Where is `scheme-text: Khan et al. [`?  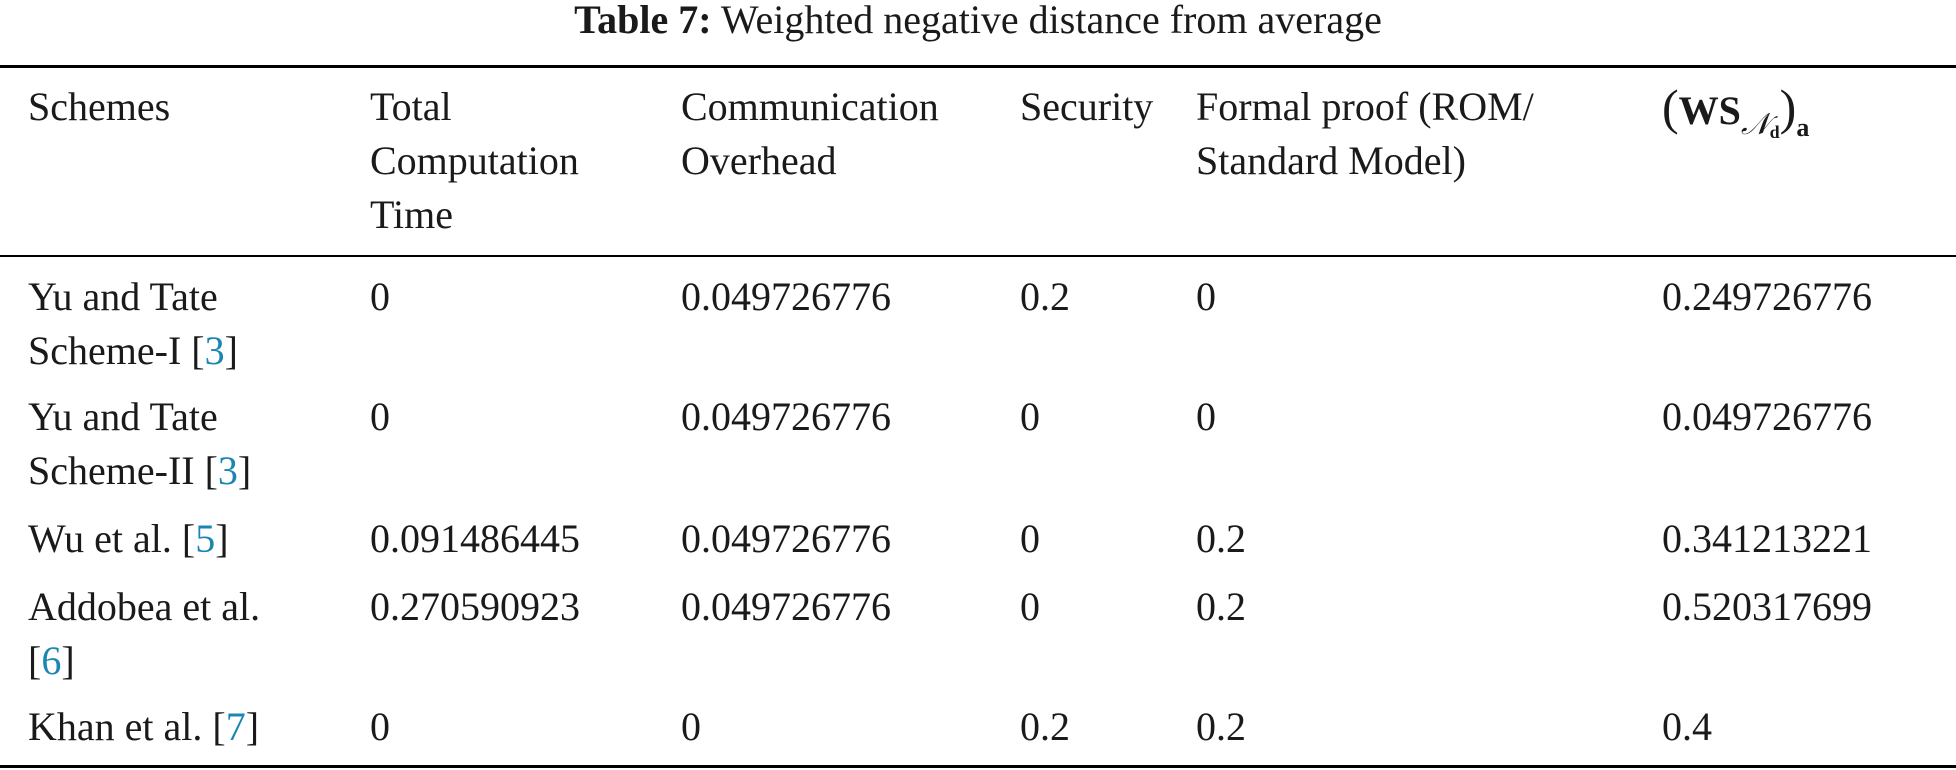 scheme-text: Khan et al. [ is located at coordinates (127, 726).